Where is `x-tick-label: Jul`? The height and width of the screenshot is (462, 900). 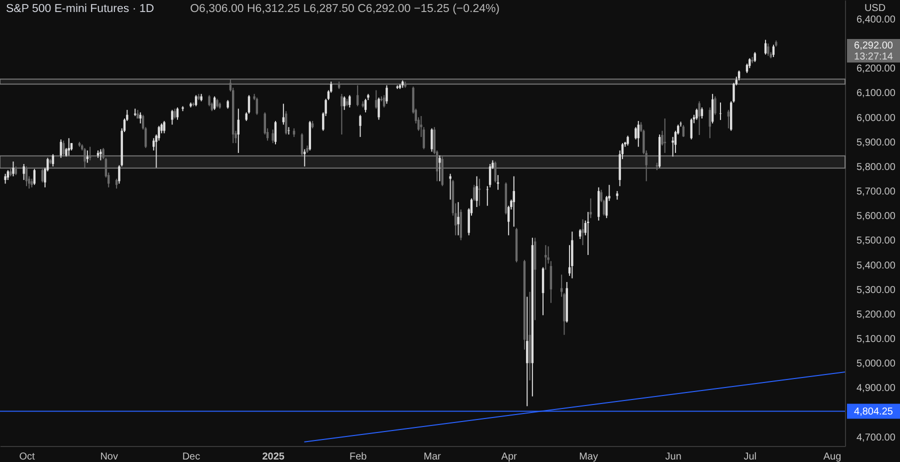
x-tick-label: Jul is located at coordinates (750, 457).